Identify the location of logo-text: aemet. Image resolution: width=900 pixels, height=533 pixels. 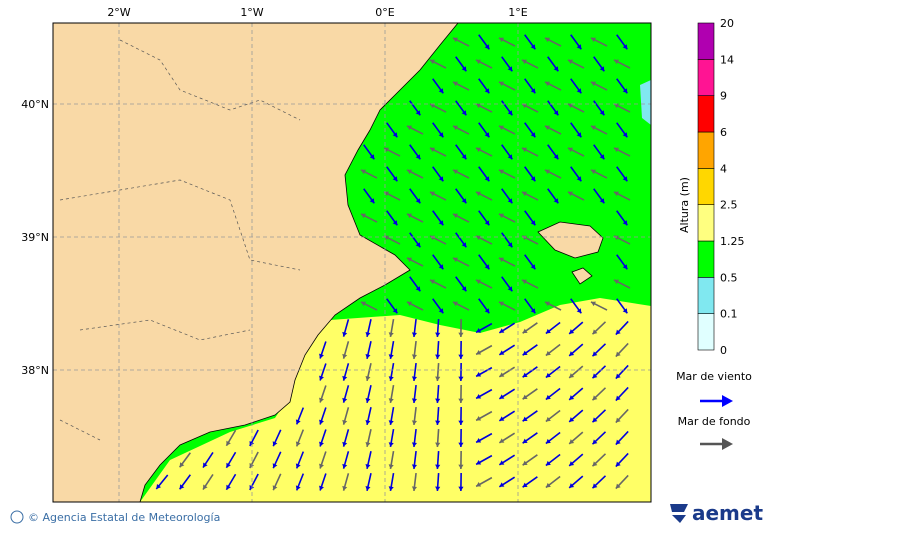
(727, 513).